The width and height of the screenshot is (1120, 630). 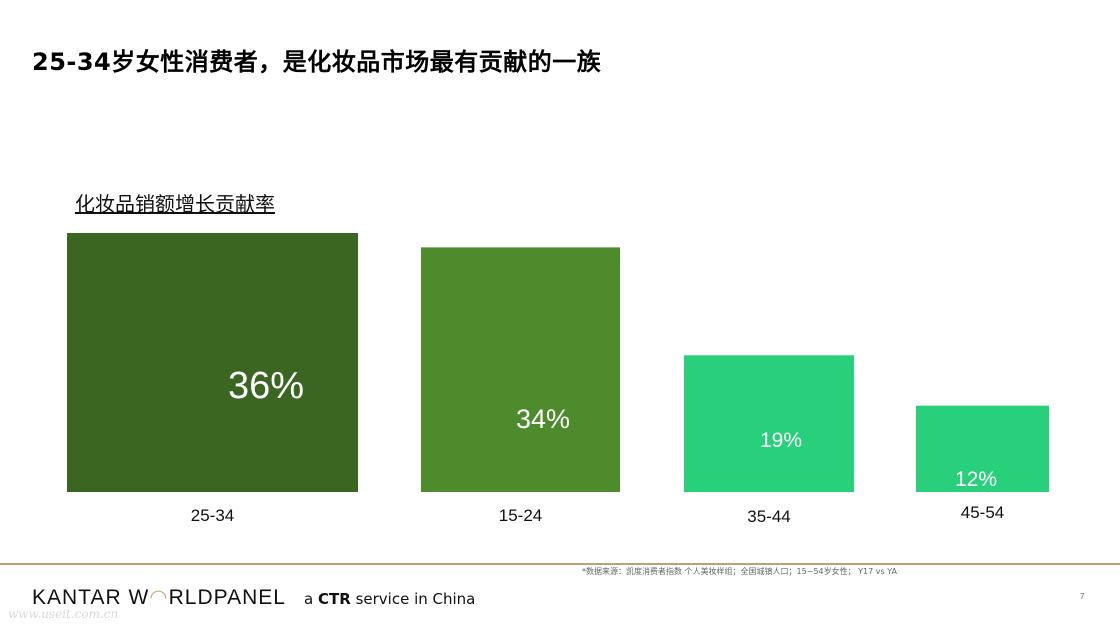 I want to click on chart-title: 化妆品销额增长贡献率, so click(x=175, y=204).